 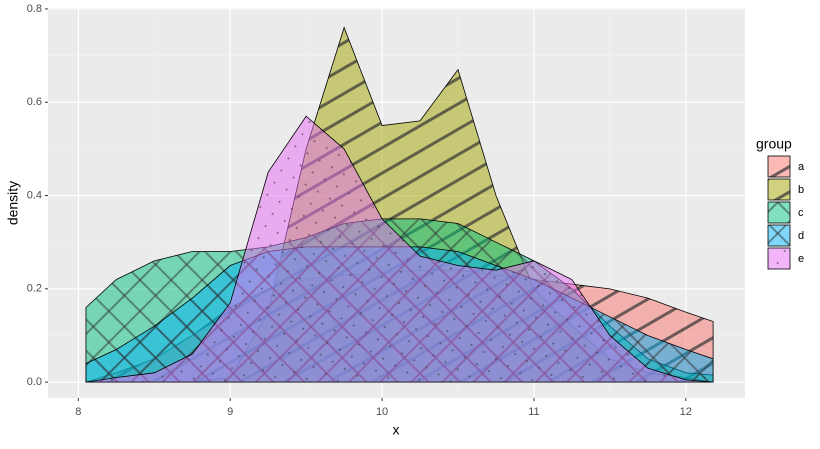 I want to click on legend-label: c, so click(x=801, y=213).